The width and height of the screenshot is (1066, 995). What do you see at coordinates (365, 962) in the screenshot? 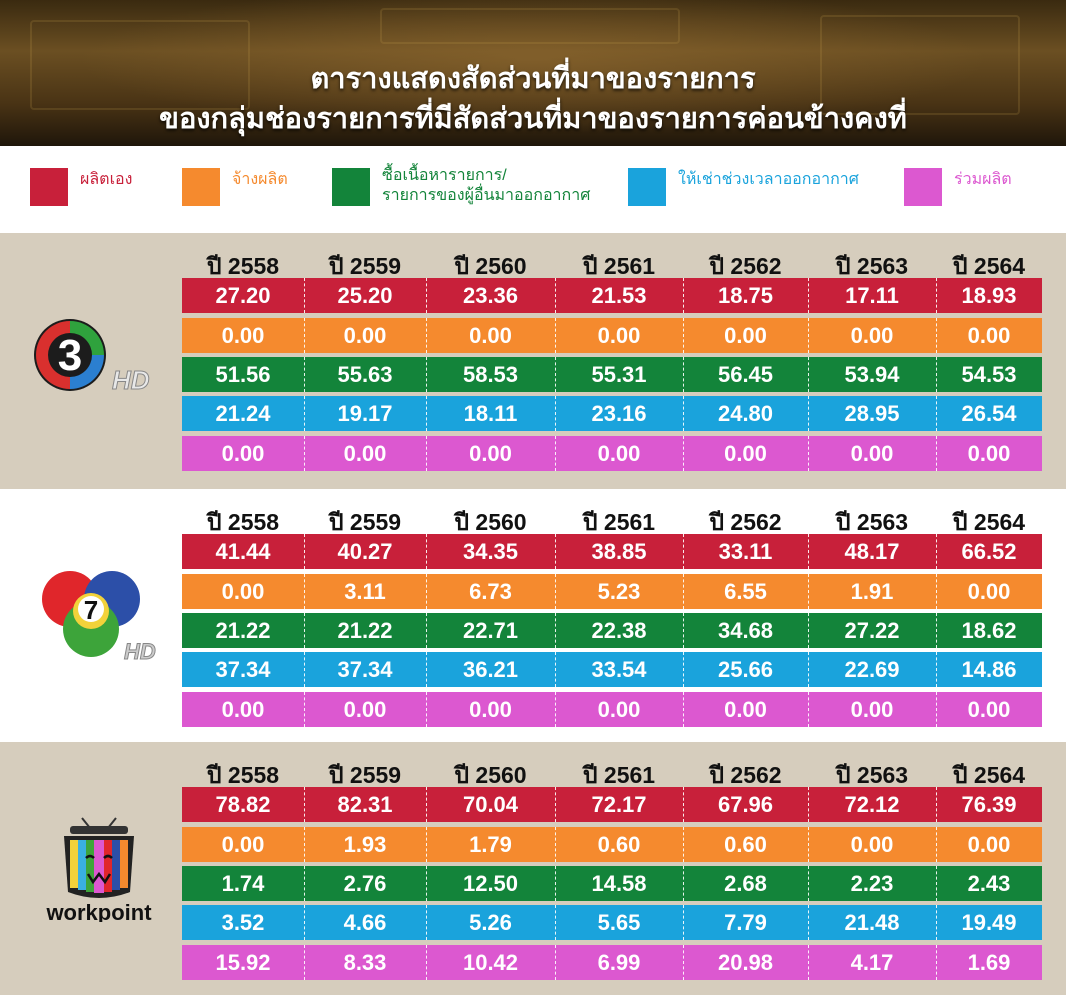
I see `table-cell: 8.33` at bounding box center [365, 962].